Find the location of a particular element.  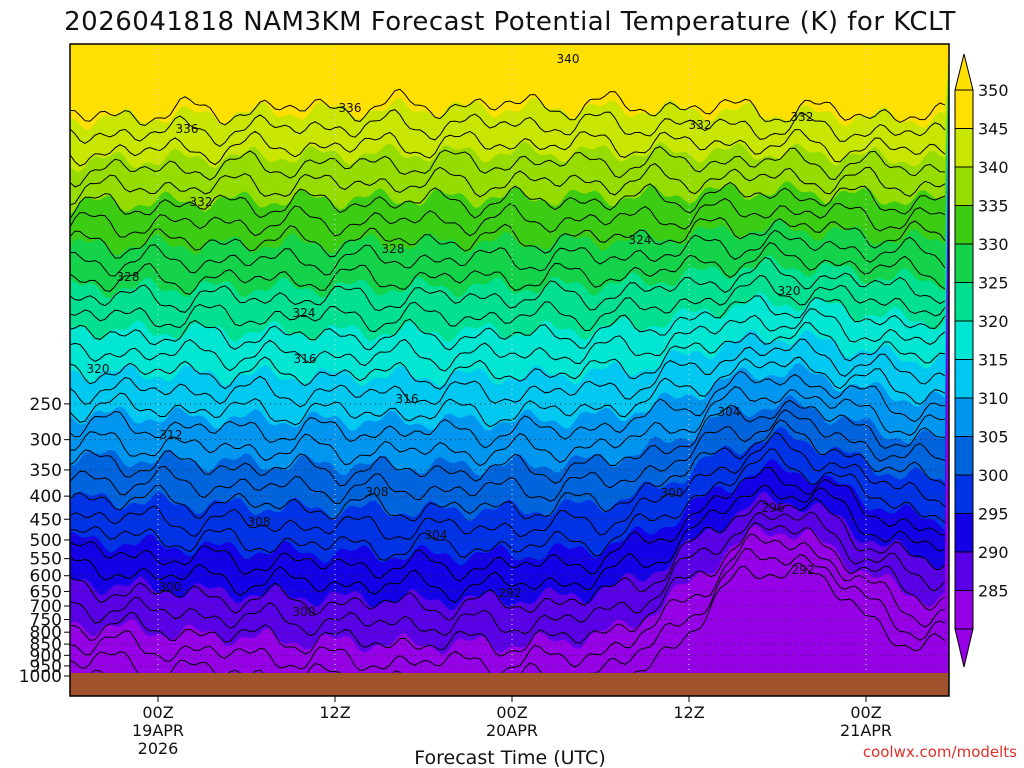

colorbar-label: 350 is located at coordinates (993, 90).